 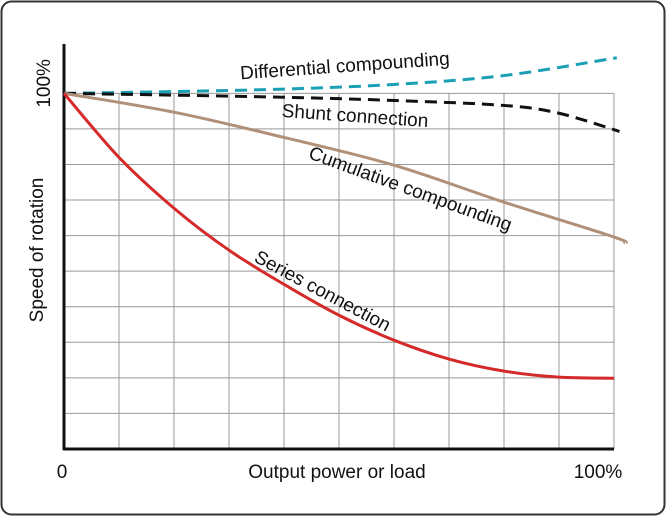 I want to click on y-axis-title: Speed of rotation, so click(x=37, y=250).